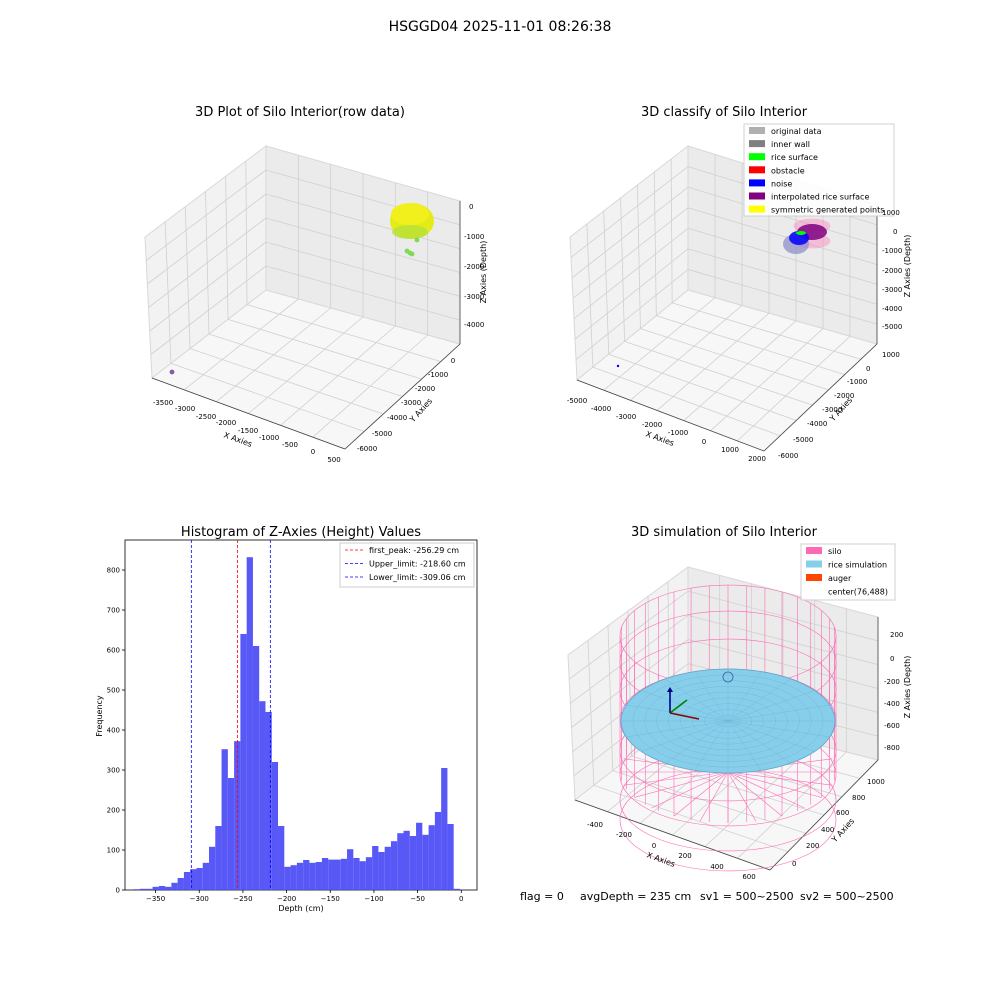 The height and width of the screenshot is (1000, 1000). I want to click on y-tick: -6000, so click(788, 456).